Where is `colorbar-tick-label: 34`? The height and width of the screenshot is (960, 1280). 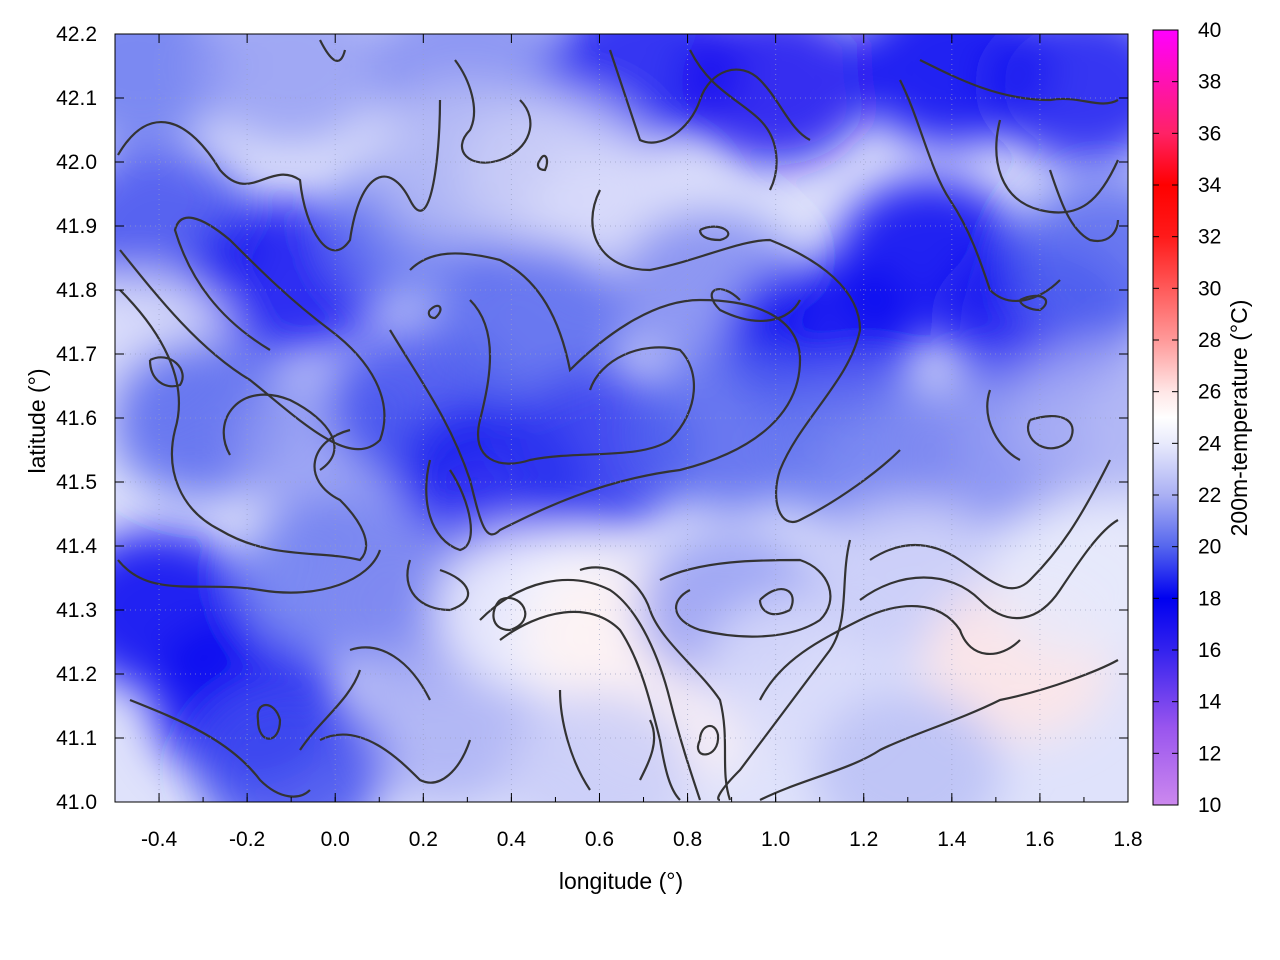
colorbar-tick-label: 34 is located at coordinates (1210, 185).